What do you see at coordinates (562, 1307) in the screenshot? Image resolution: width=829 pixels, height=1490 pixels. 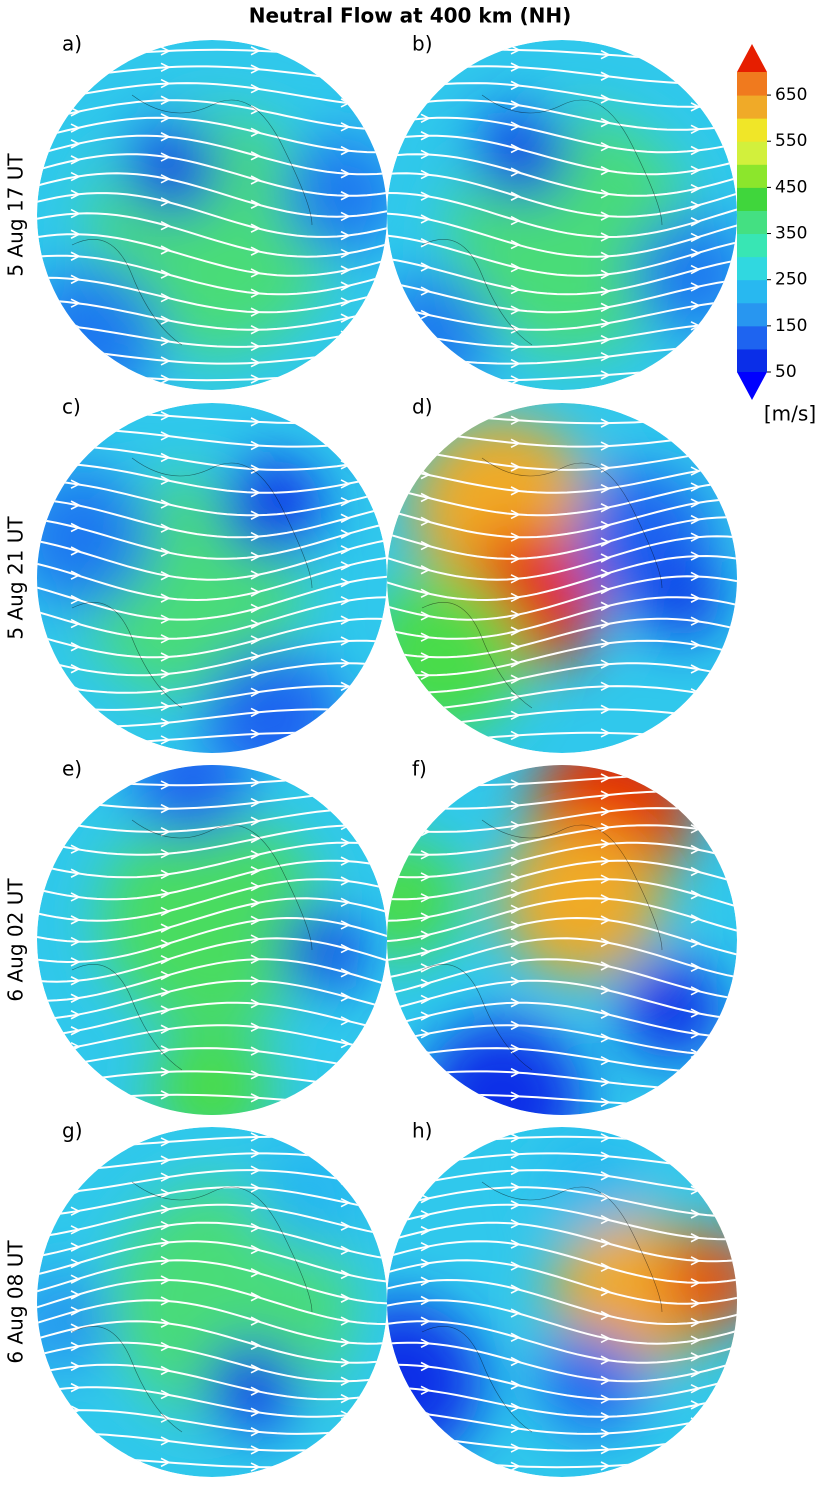 I see `polar-map` at bounding box center [562, 1307].